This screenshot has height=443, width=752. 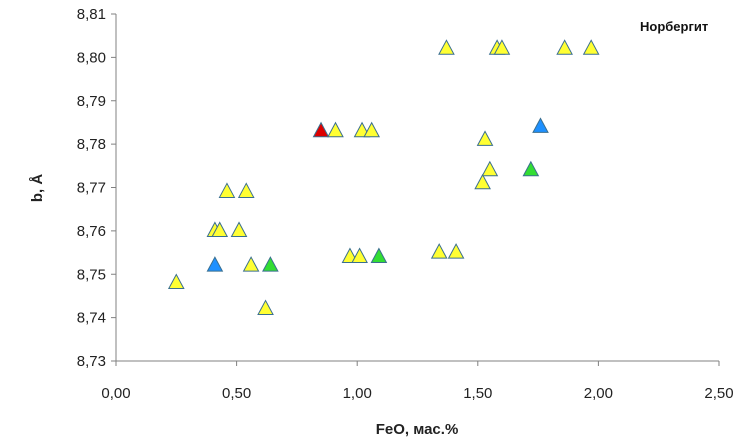 I want to click on y-tick-label: 8,80, so click(x=91, y=57).